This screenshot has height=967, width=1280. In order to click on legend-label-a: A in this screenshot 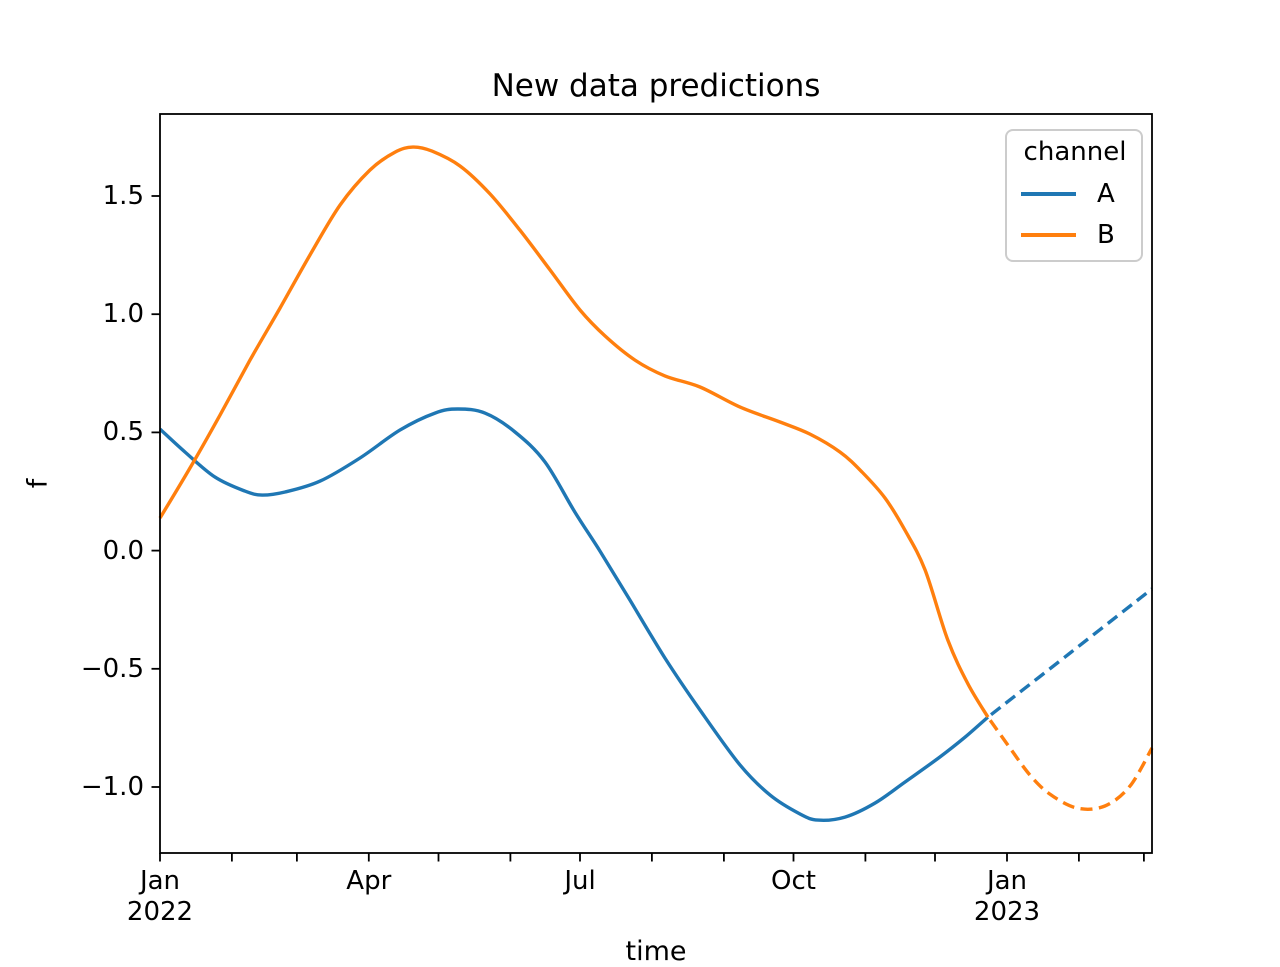, I will do `click(1106, 194)`.